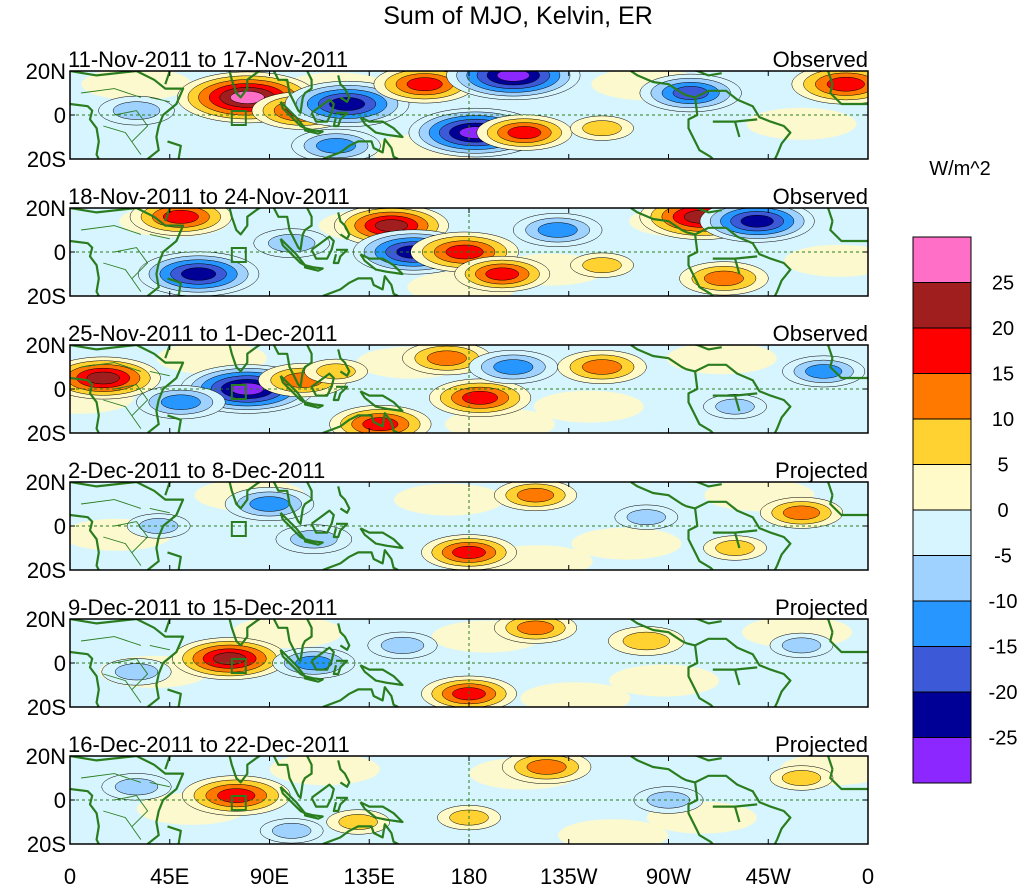 The height and width of the screenshot is (889, 1021). Describe the element at coordinates (1003, 375) in the screenshot. I see `colorbar-label: 15` at that location.